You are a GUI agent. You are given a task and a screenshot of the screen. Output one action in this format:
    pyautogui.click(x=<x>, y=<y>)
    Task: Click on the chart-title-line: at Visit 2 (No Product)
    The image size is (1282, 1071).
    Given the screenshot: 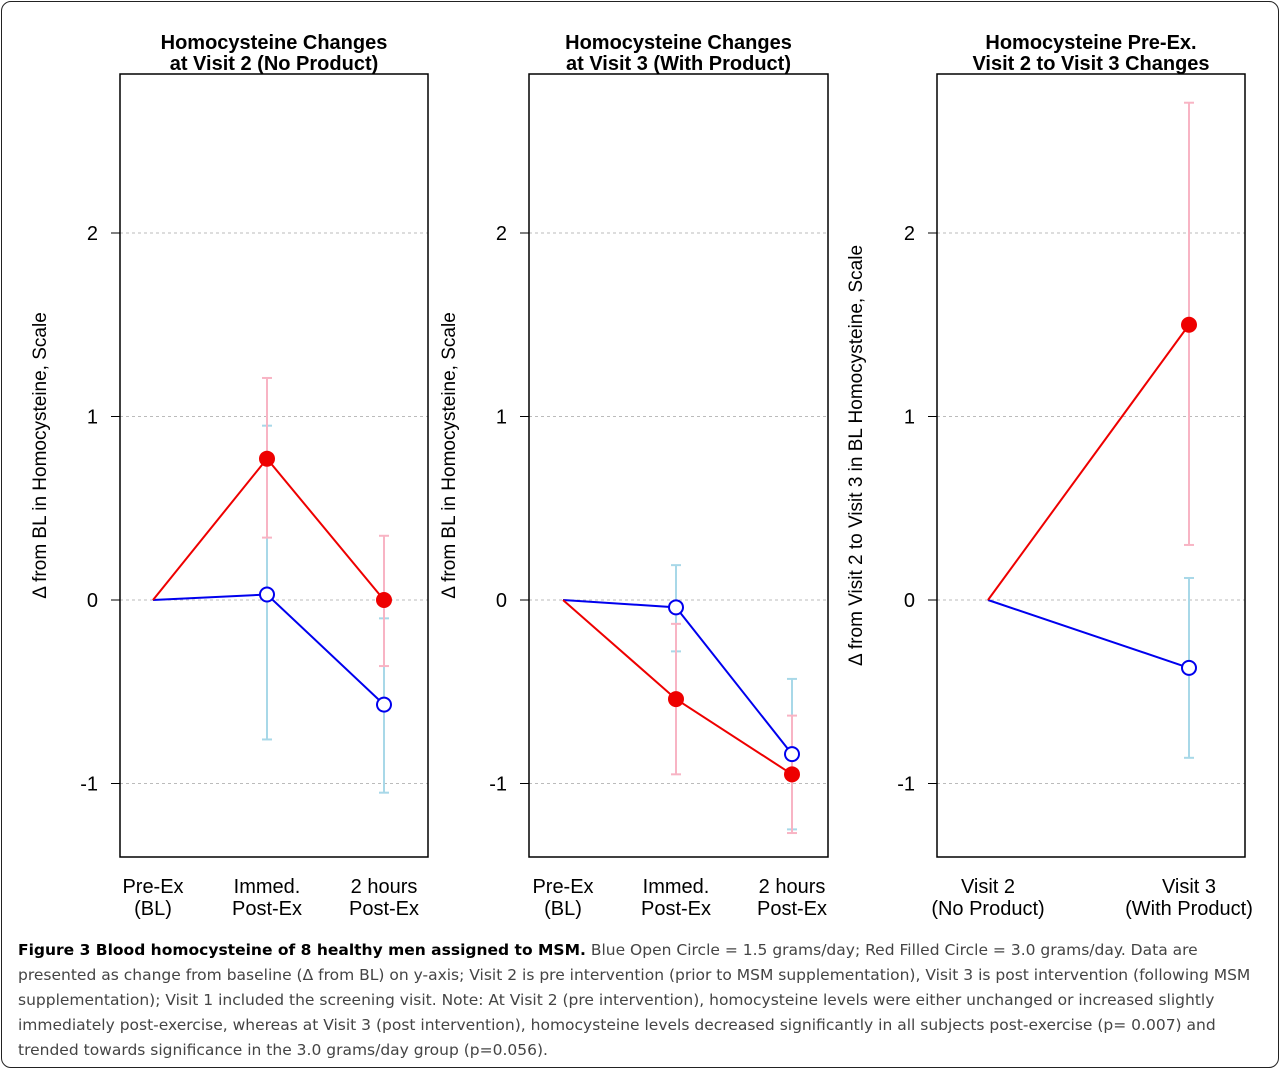 What is the action you would take?
    pyautogui.click(x=274, y=64)
    